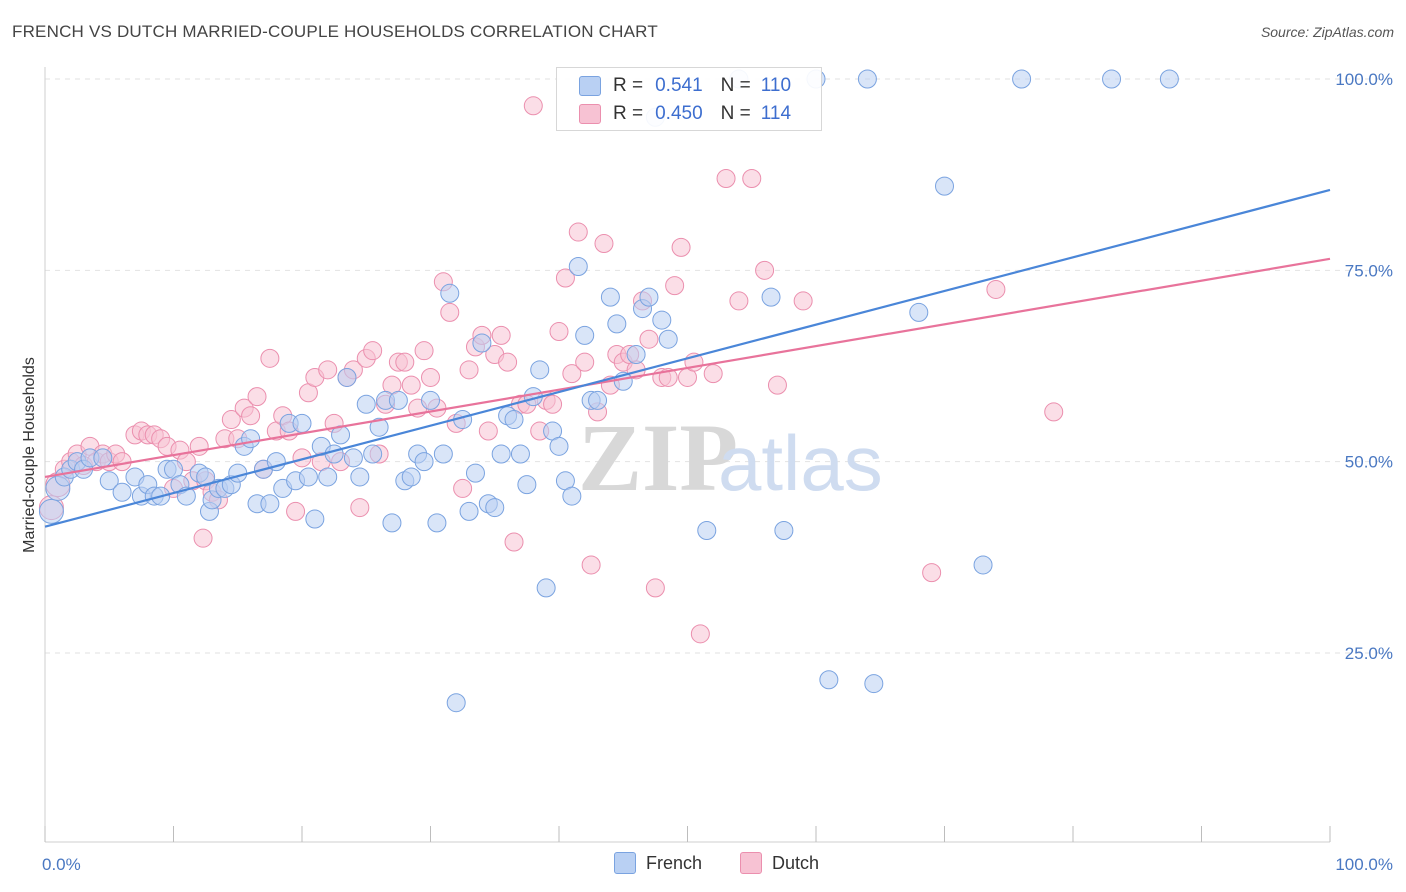 This screenshot has width=1406, height=892. What do you see at coordinates (679, 113) in the screenshot?
I see `legend-r-value: 0.450` at bounding box center [679, 113].